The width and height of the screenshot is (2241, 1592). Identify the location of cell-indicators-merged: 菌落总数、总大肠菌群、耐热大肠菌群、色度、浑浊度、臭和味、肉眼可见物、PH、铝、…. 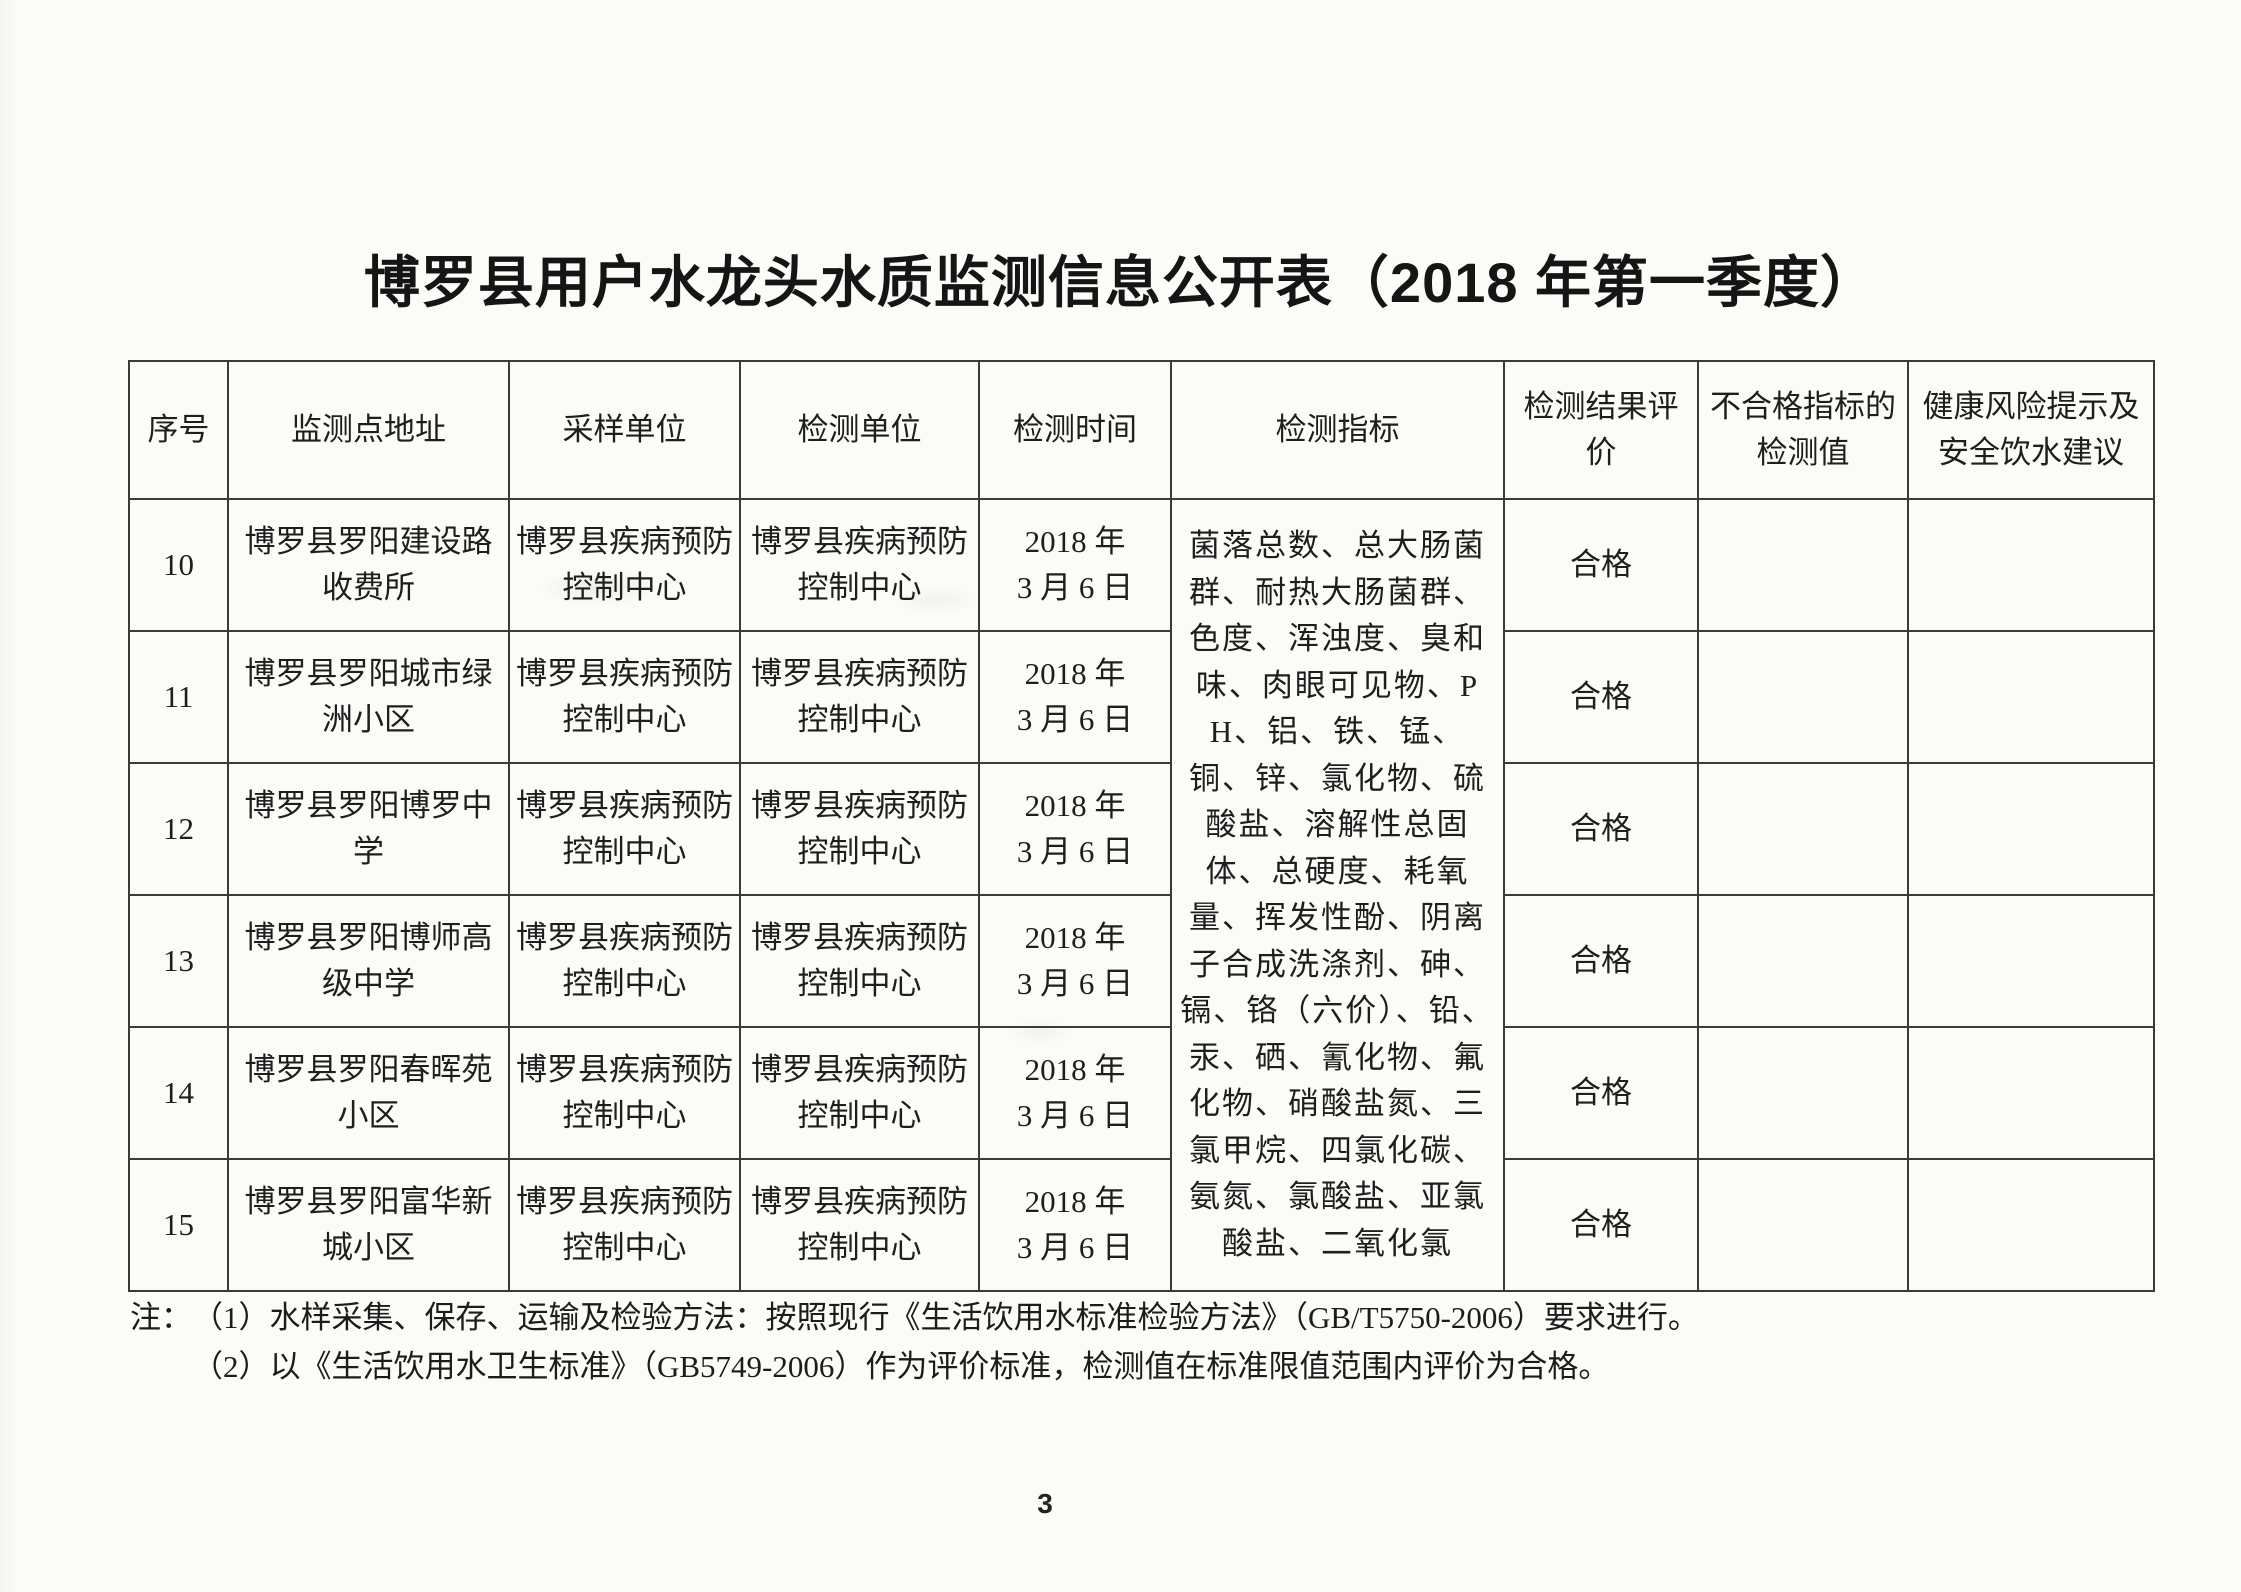
(1337, 895).